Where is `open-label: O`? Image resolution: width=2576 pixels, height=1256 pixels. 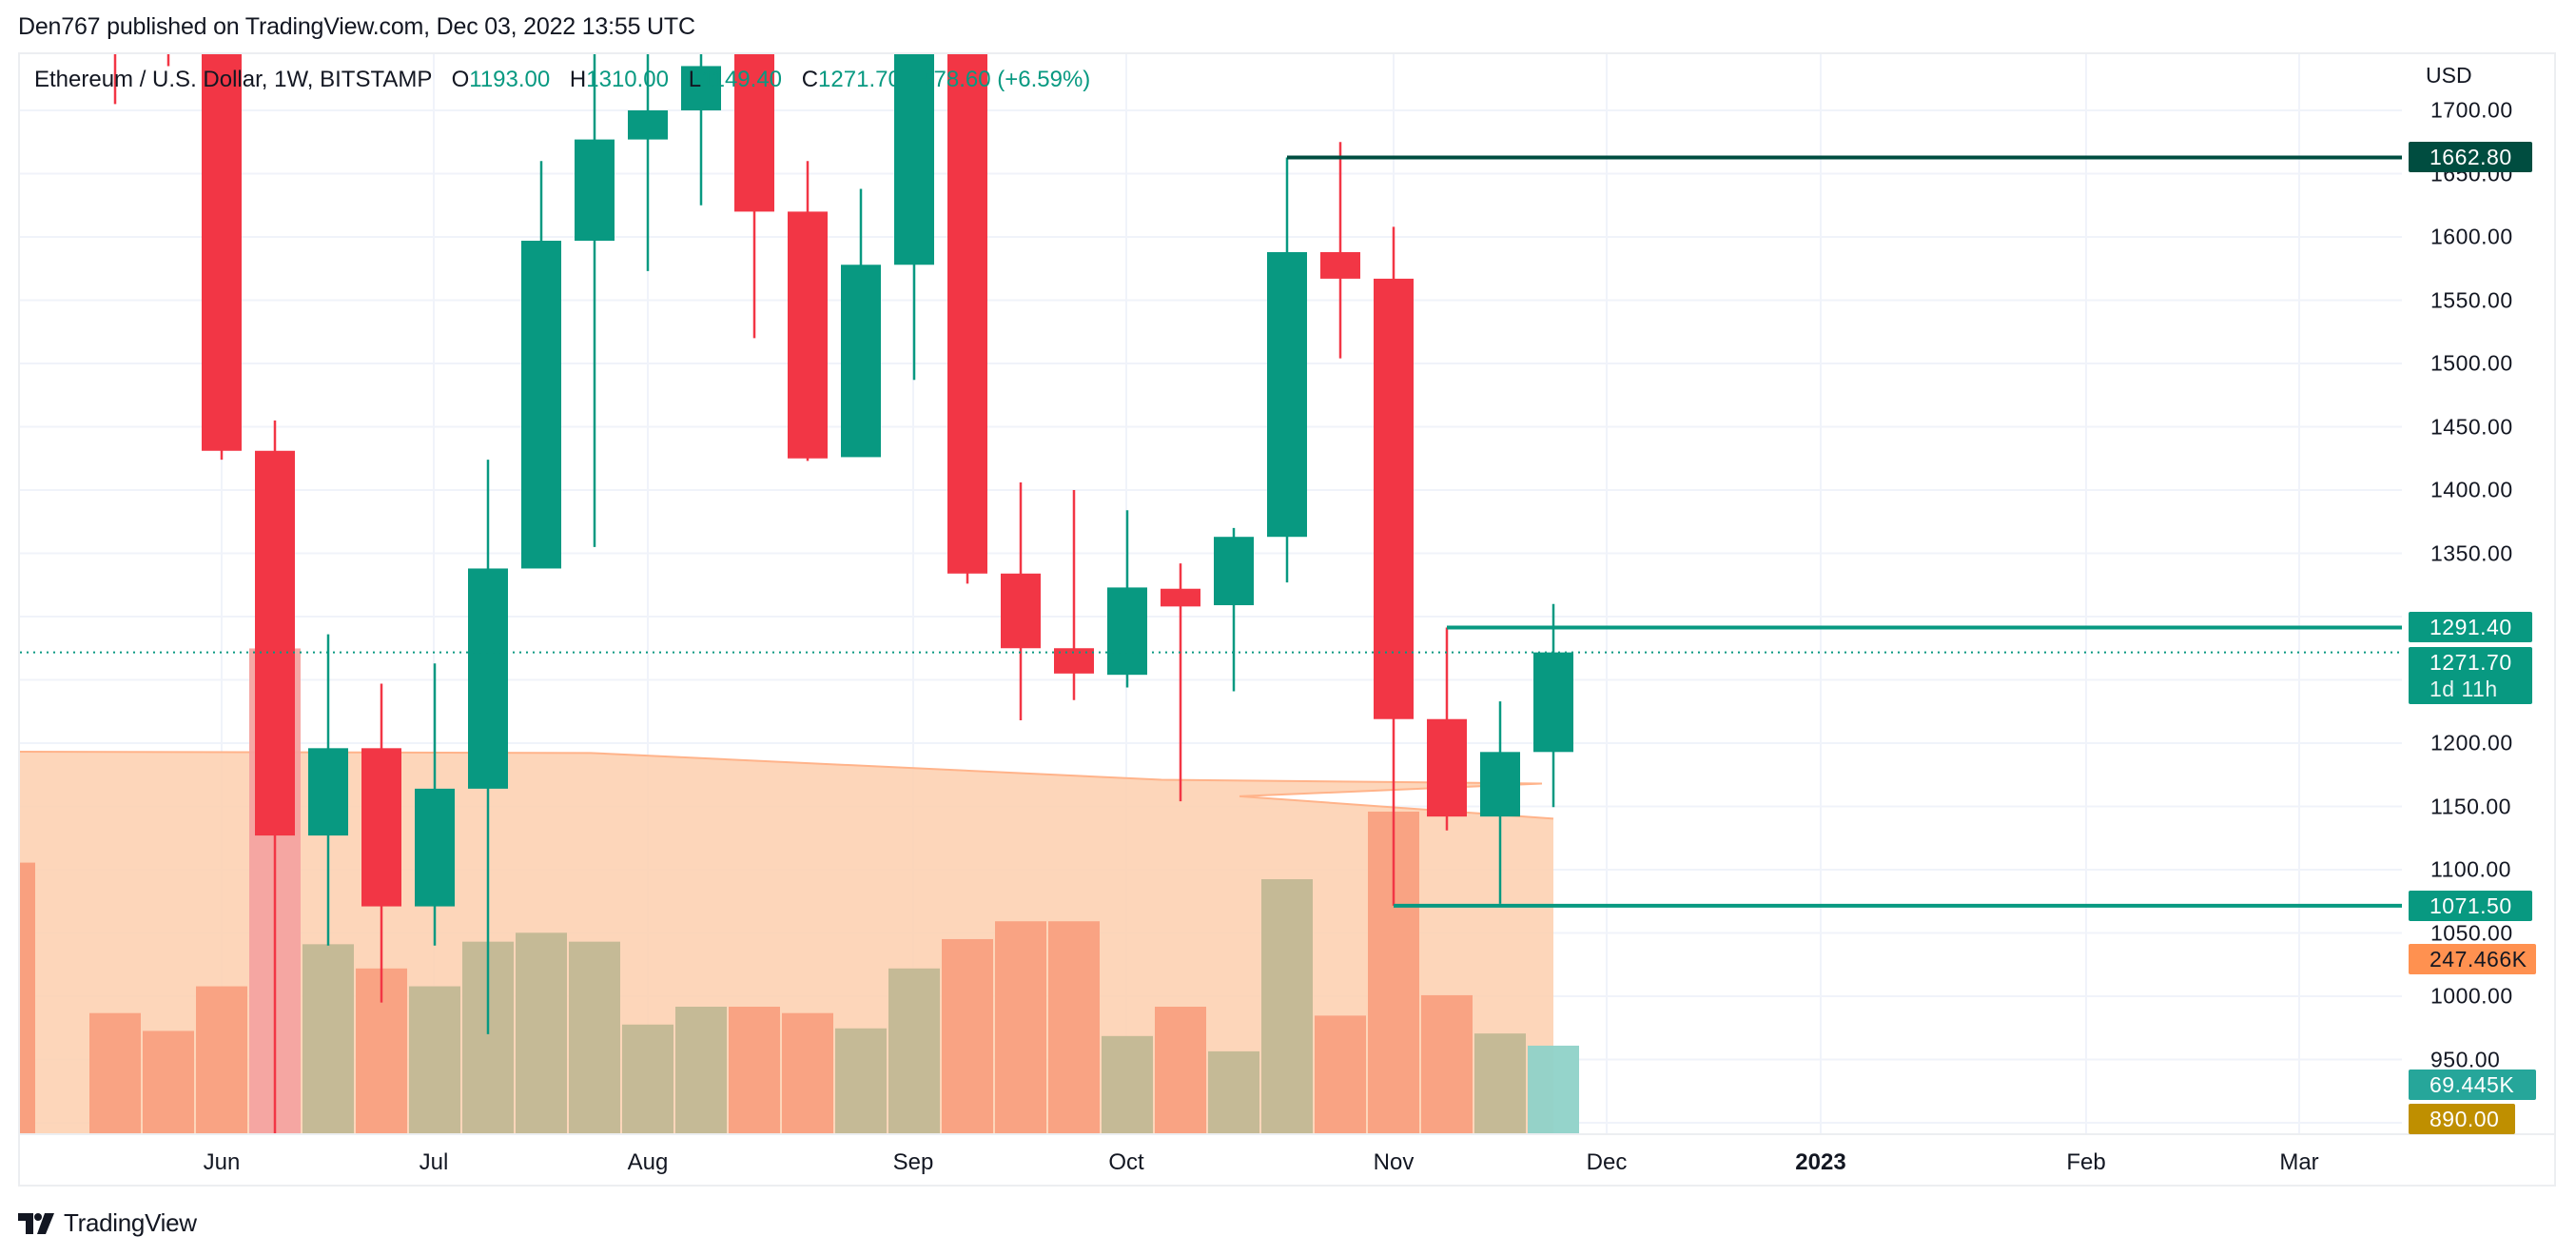
open-label: O is located at coordinates (461, 79).